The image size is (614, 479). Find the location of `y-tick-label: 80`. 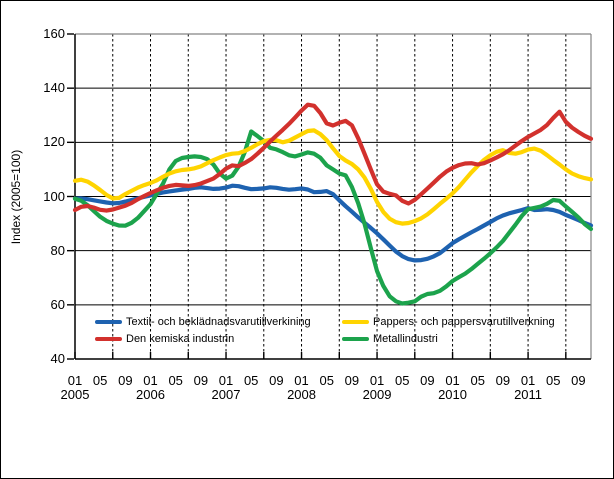

y-tick-label: 80 is located at coordinates (57, 250).